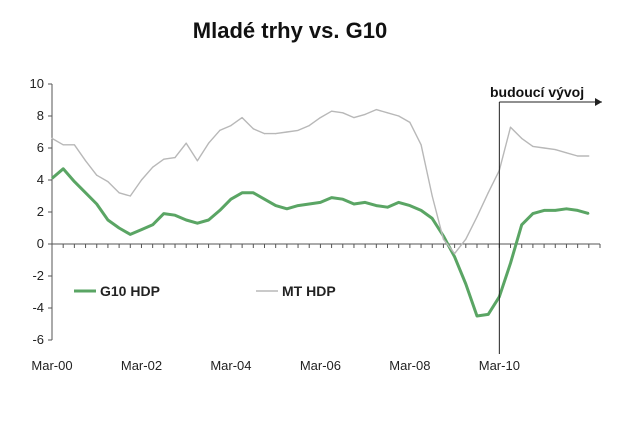 This screenshot has height=436, width=640. Describe the element at coordinates (51, 365) in the screenshot. I see `x-tick-label: Mar-00` at that location.